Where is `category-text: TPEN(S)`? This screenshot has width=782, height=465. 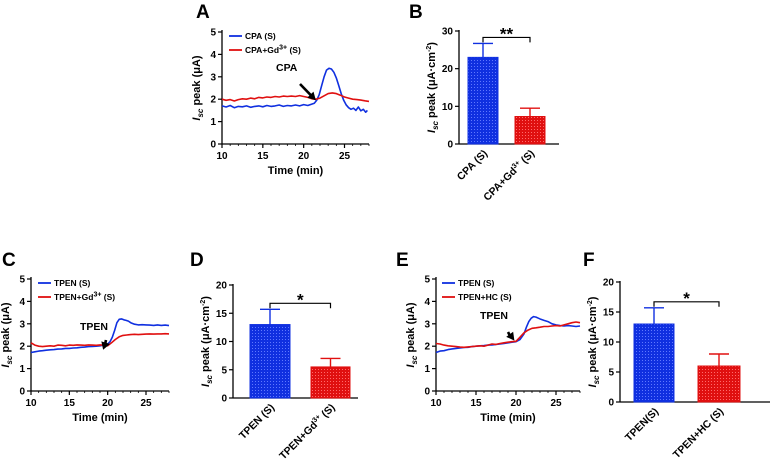 category-text: TPEN(S) is located at coordinates (642, 425).